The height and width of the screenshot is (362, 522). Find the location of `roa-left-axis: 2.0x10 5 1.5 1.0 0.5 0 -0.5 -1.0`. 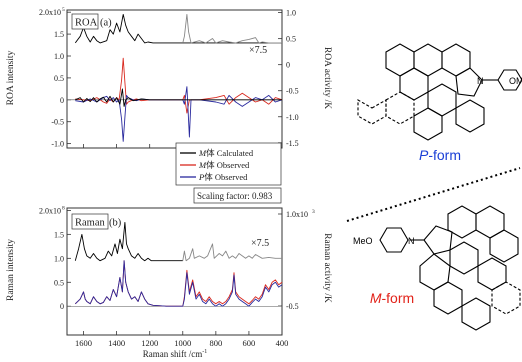

roa-left-axis: 2.0x10 5 1.5 1.0 0.5 0 -0.5 -1.0 is located at coordinates (55, 78).